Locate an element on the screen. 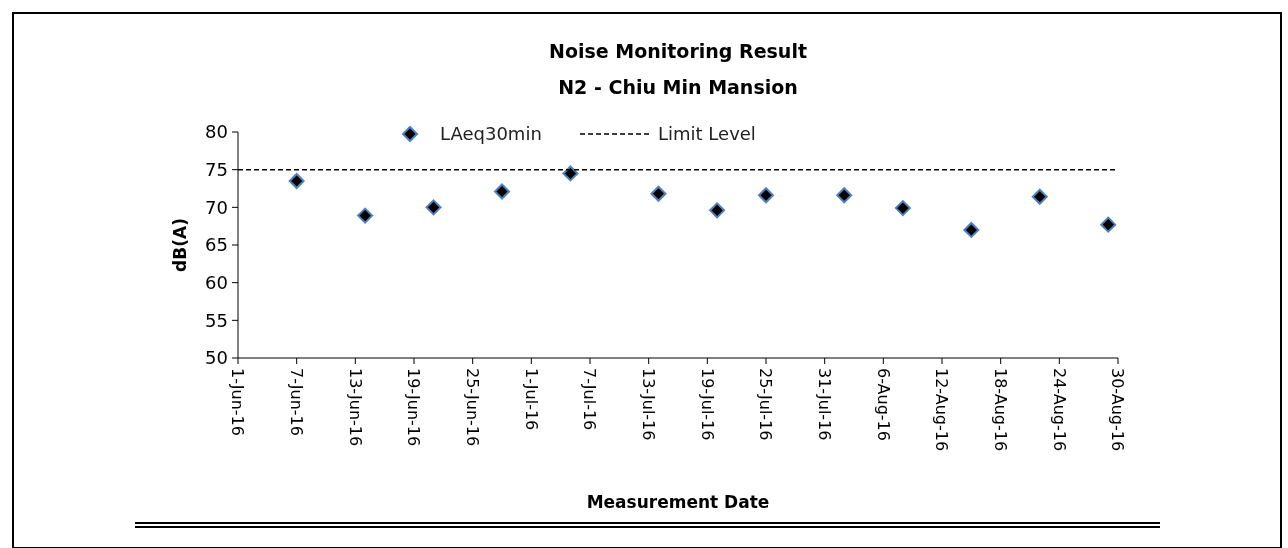  y-tick-label: 70 is located at coordinates (216, 207).